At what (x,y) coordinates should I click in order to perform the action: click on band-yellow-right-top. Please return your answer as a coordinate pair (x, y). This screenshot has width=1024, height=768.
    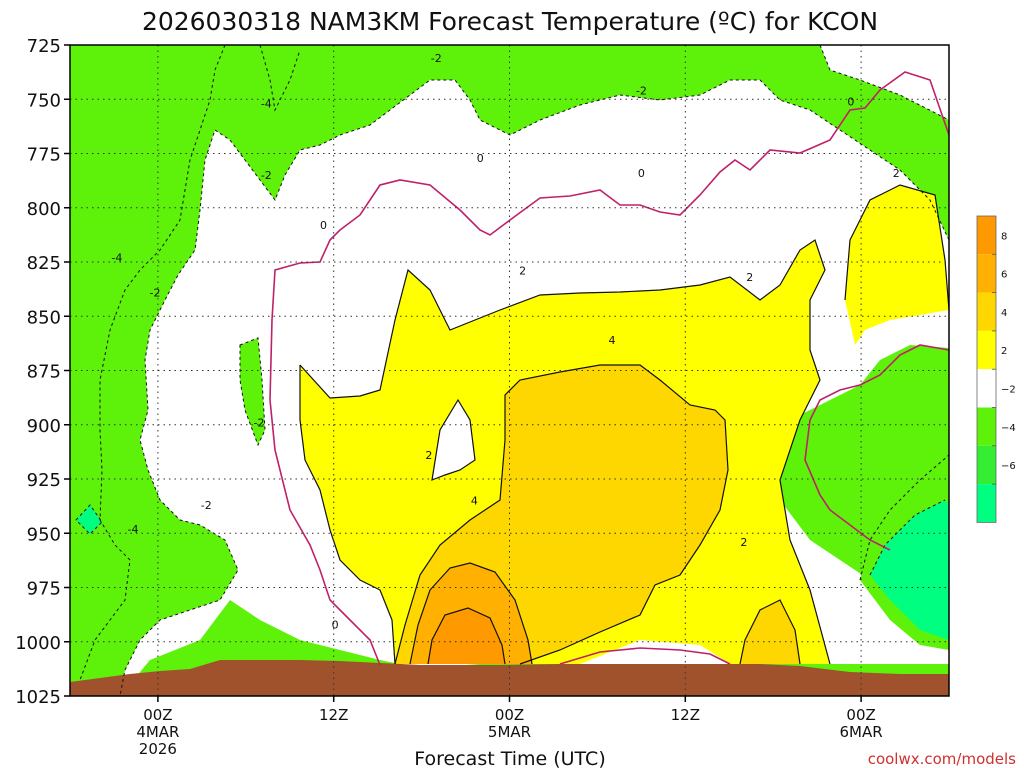
    Looking at the image, I should click on (897, 265).